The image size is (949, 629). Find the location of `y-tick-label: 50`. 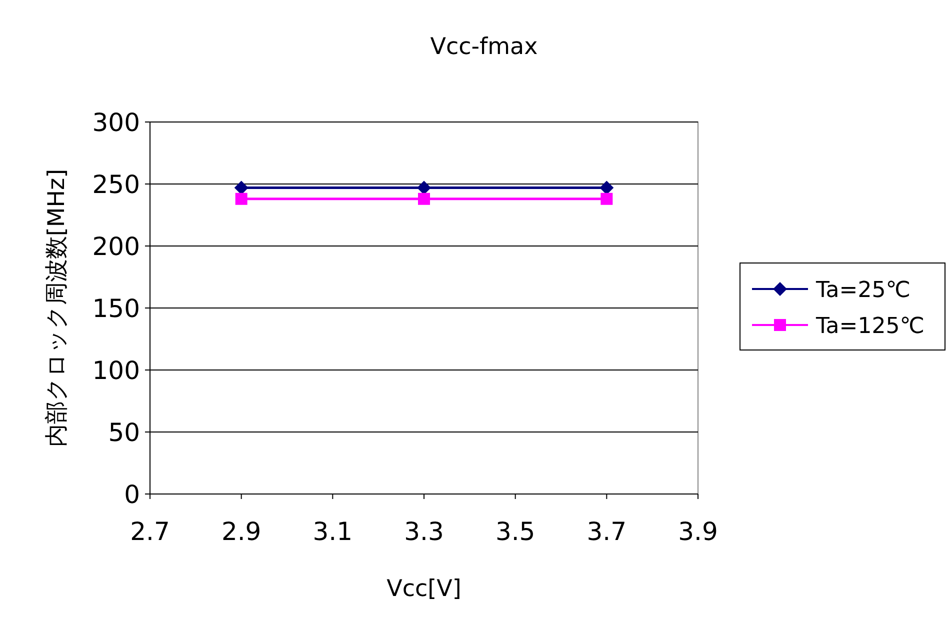

y-tick-label: 50 is located at coordinates (124, 432).